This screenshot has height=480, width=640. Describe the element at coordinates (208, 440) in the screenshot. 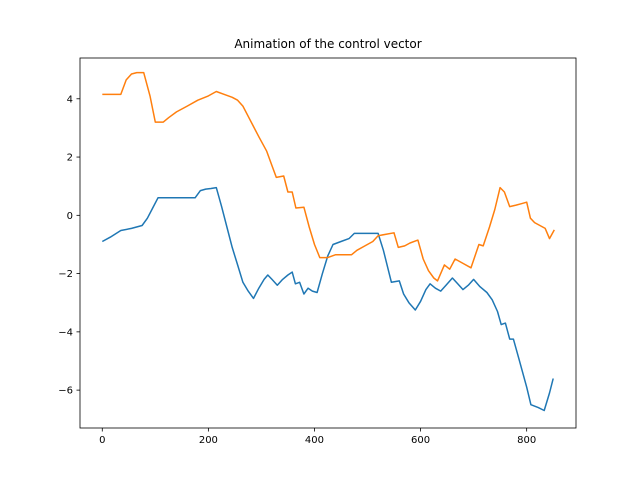

I see `x-tick-label: 200` at that location.